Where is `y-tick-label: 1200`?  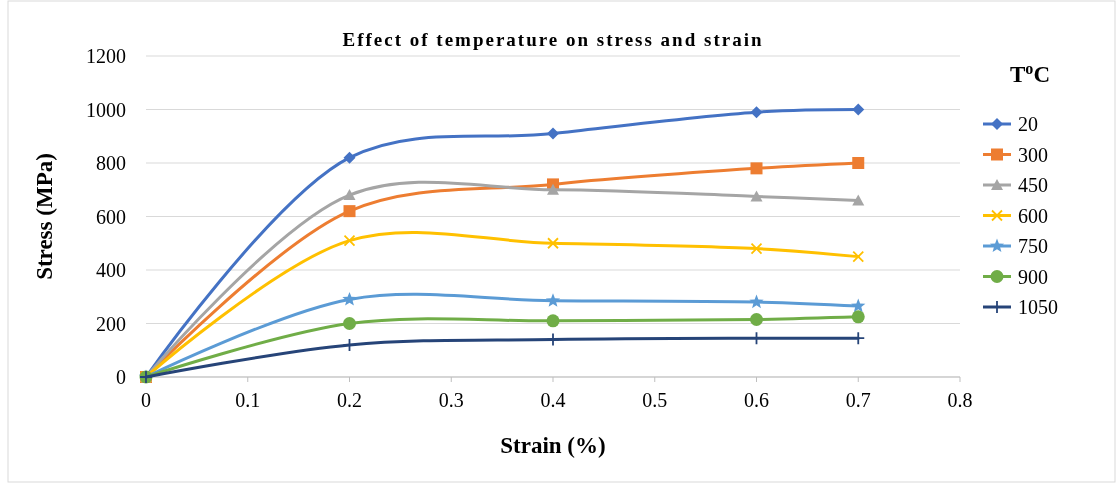
y-tick-label: 1200 is located at coordinates (106, 56).